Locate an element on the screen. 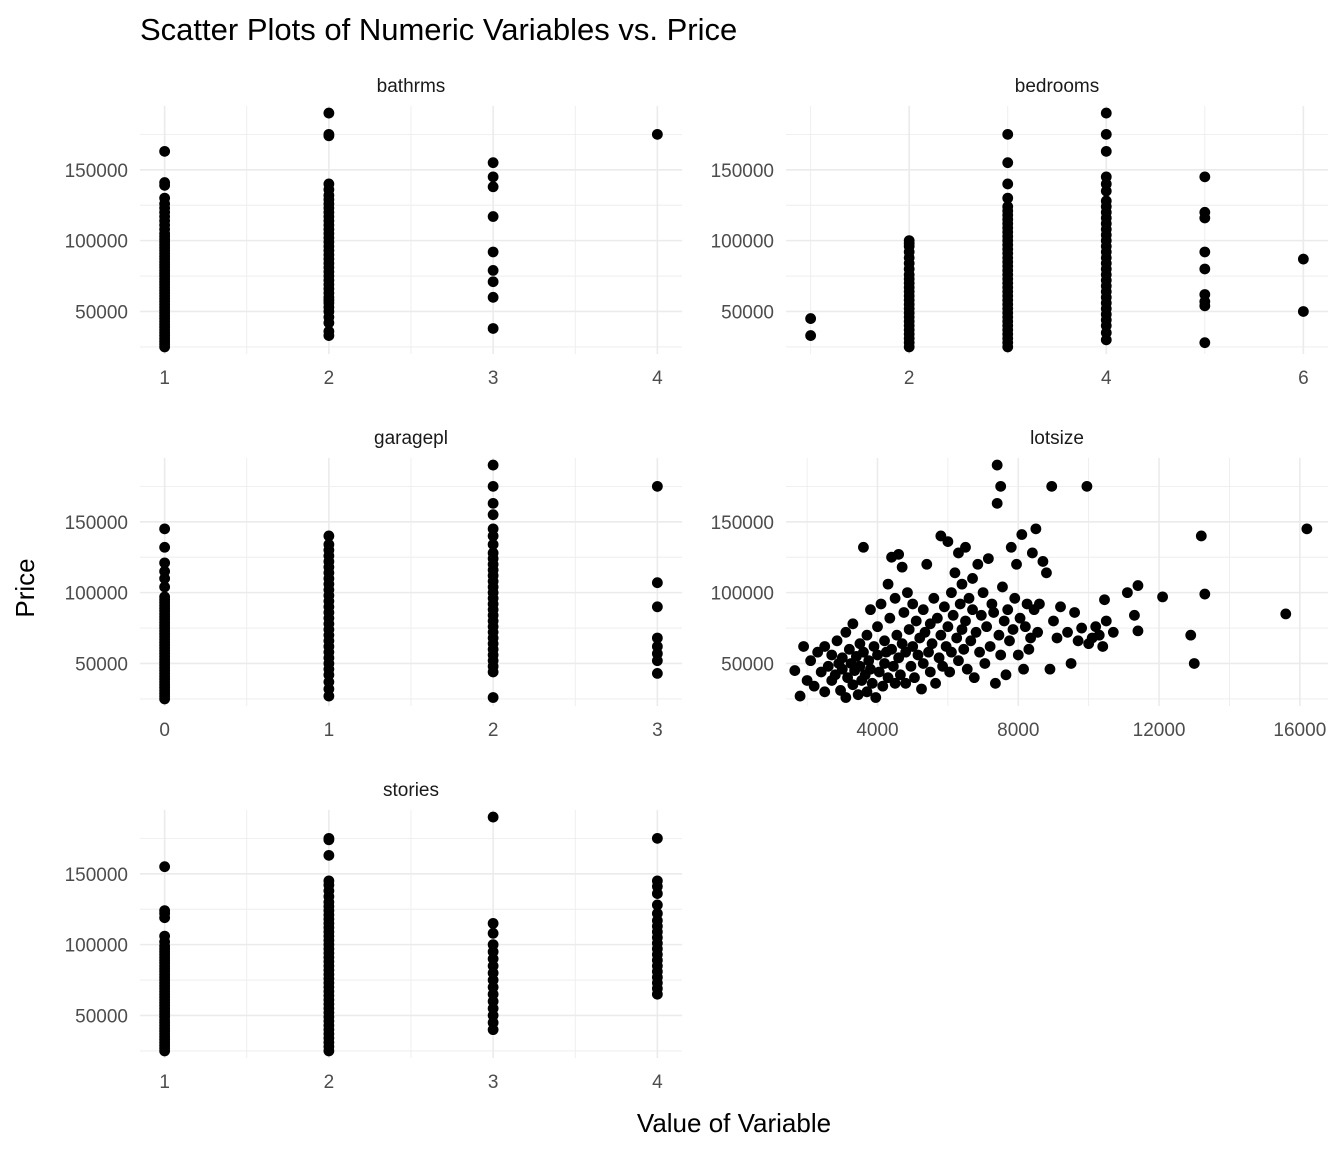  x-tick-label: 16000 is located at coordinates (1299, 730).